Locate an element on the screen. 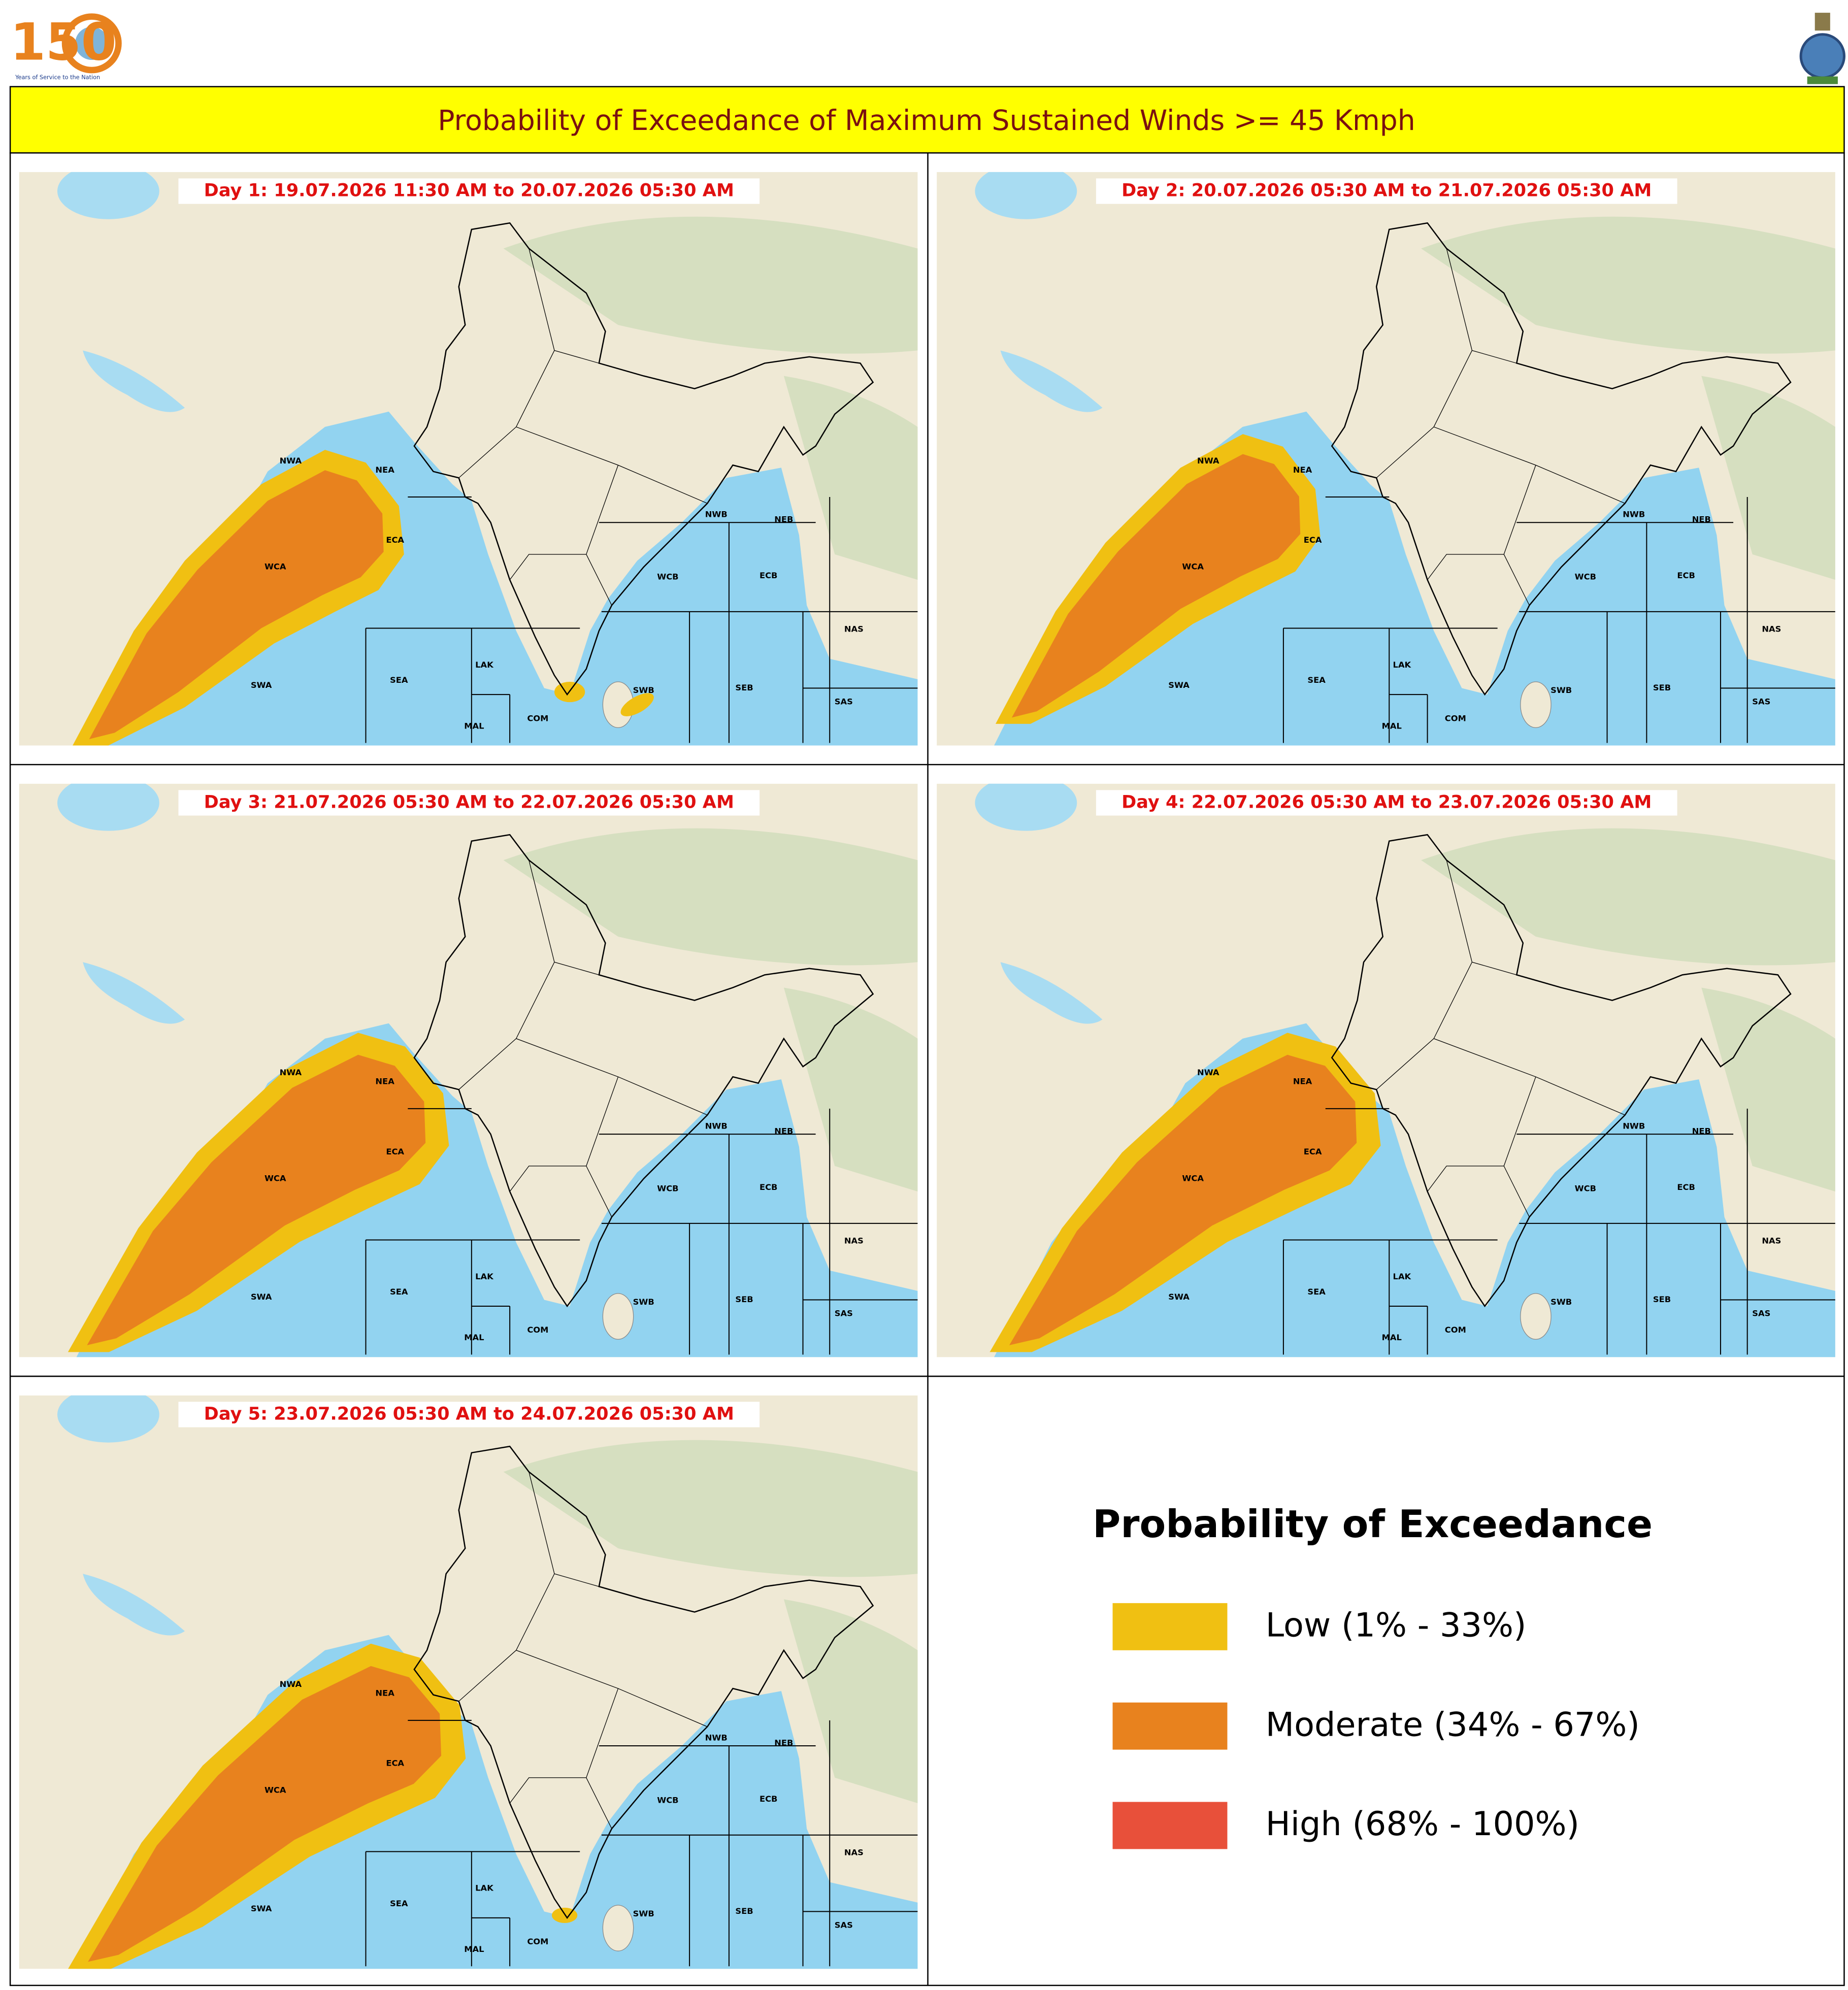 Image resolution: width=1848 pixels, height=1990 pixels. low-probability-area is located at coordinates (564, 1915).